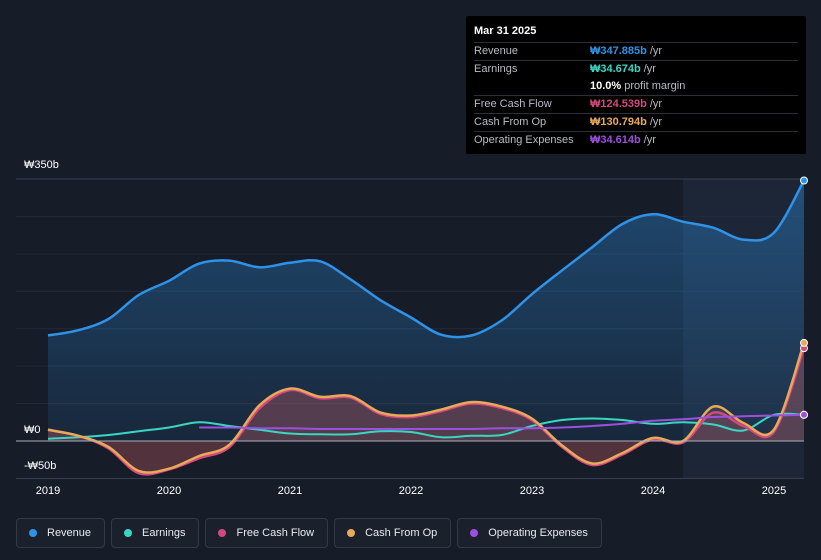  What do you see at coordinates (502, 422) in the screenshot?
I see `line-operating-expenses` at bounding box center [502, 422].